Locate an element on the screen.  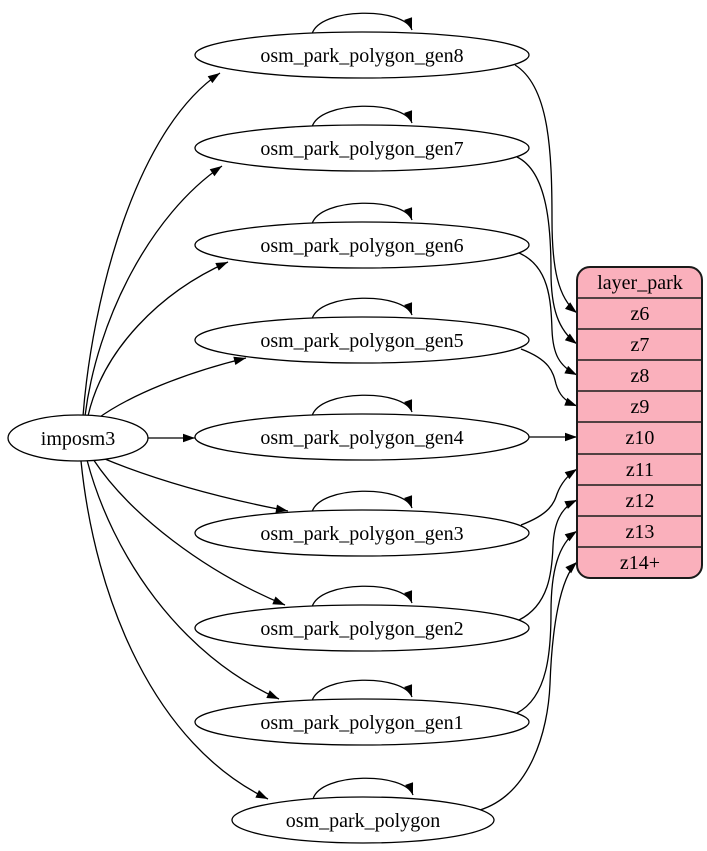
node-gen8-shape is located at coordinates (362, 55).